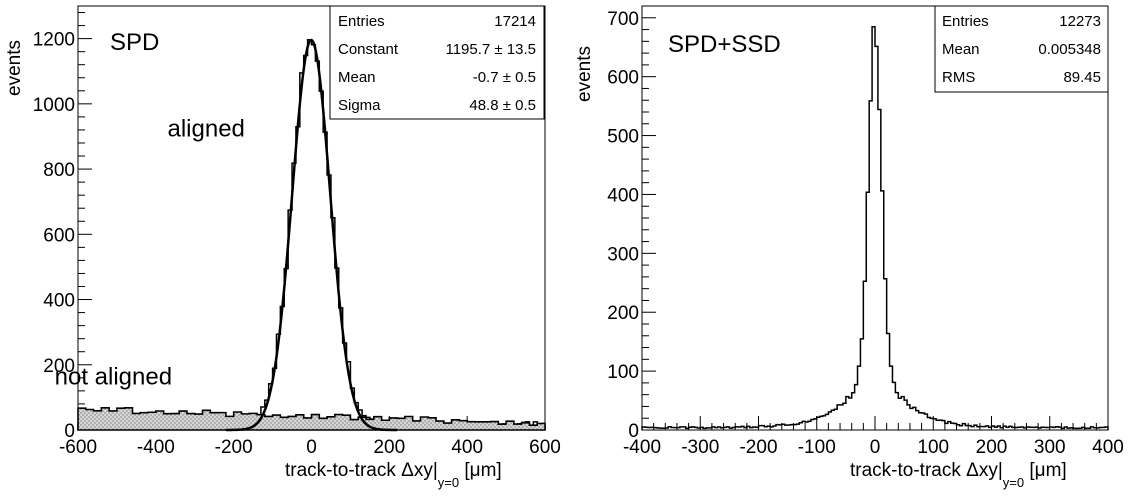 This screenshot has width=1136, height=497. What do you see at coordinates (311, 235) in the screenshot?
I see `fit-curve` at bounding box center [311, 235].